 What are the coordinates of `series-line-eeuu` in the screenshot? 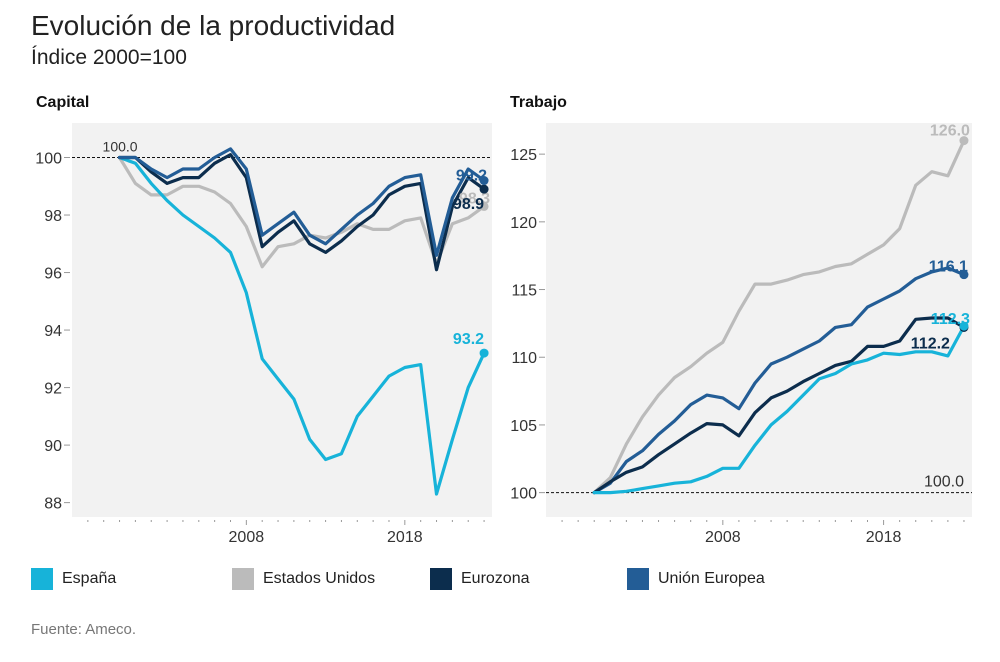 It's located at (301, 212).